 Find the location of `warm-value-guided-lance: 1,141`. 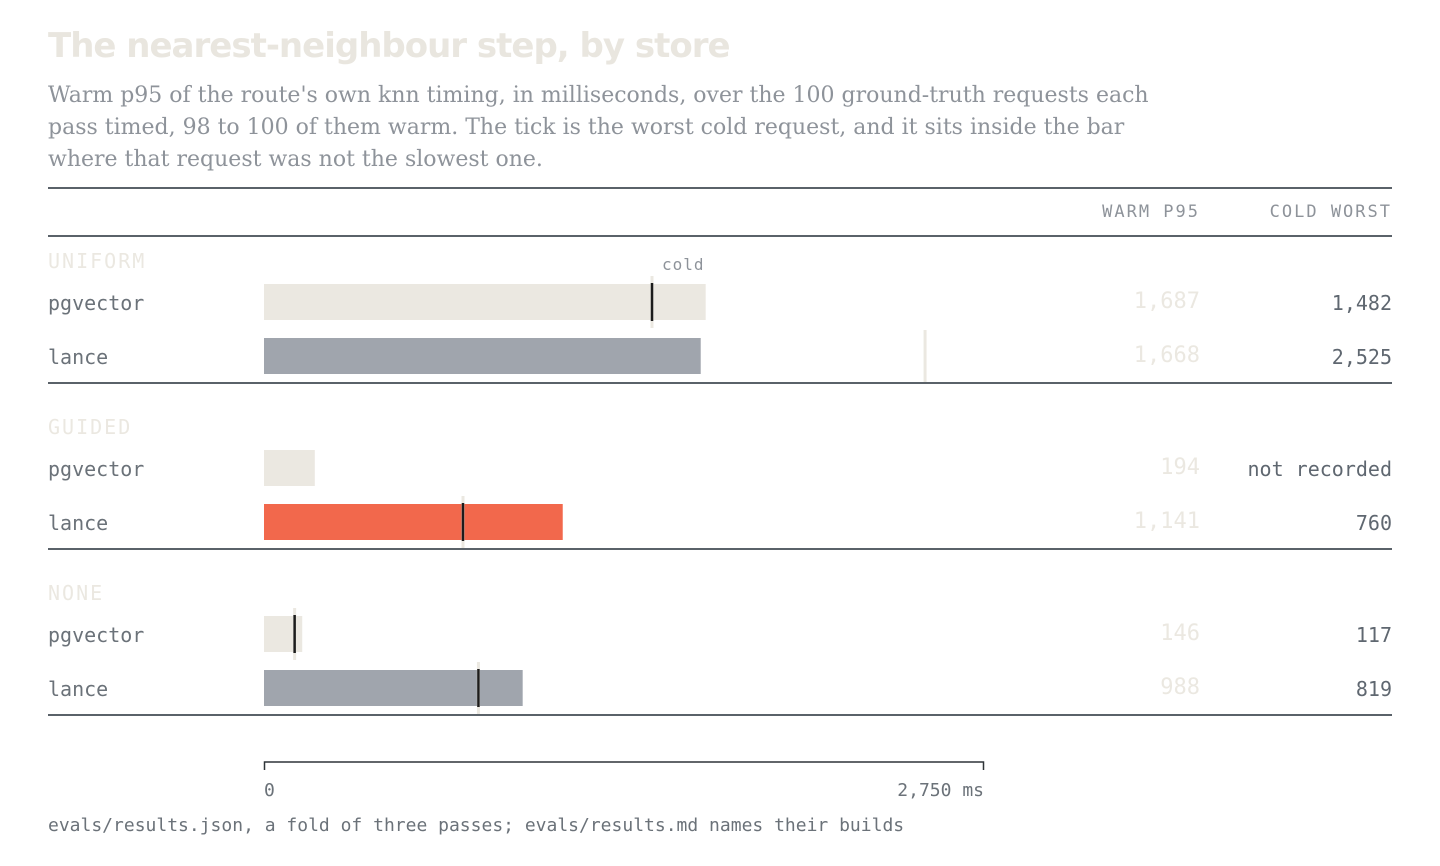

warm-value-guided-lance: 1,141 is located at coordinates (1166, 521).